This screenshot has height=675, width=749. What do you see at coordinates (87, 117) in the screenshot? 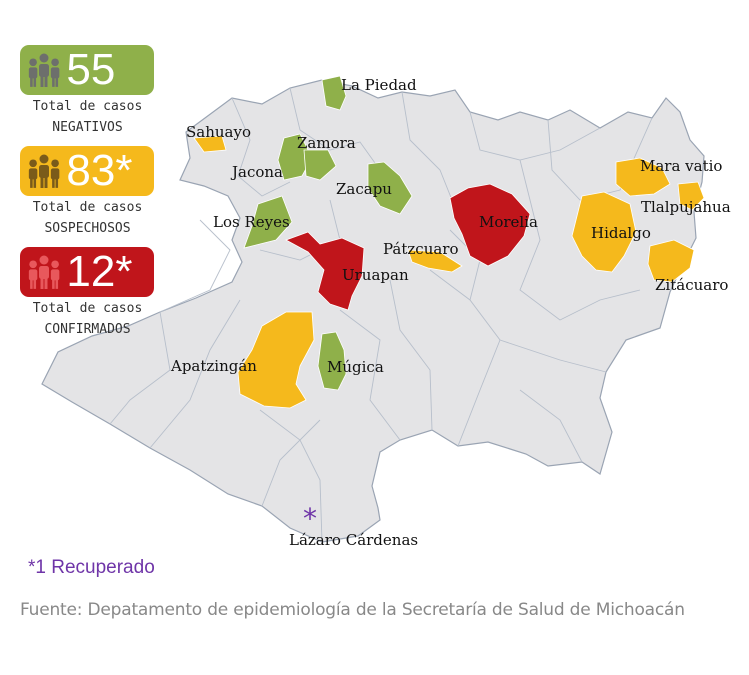
I see `stat-caption-negative: Total de casos NEGATIVOS` at bounding box center [87, 117].